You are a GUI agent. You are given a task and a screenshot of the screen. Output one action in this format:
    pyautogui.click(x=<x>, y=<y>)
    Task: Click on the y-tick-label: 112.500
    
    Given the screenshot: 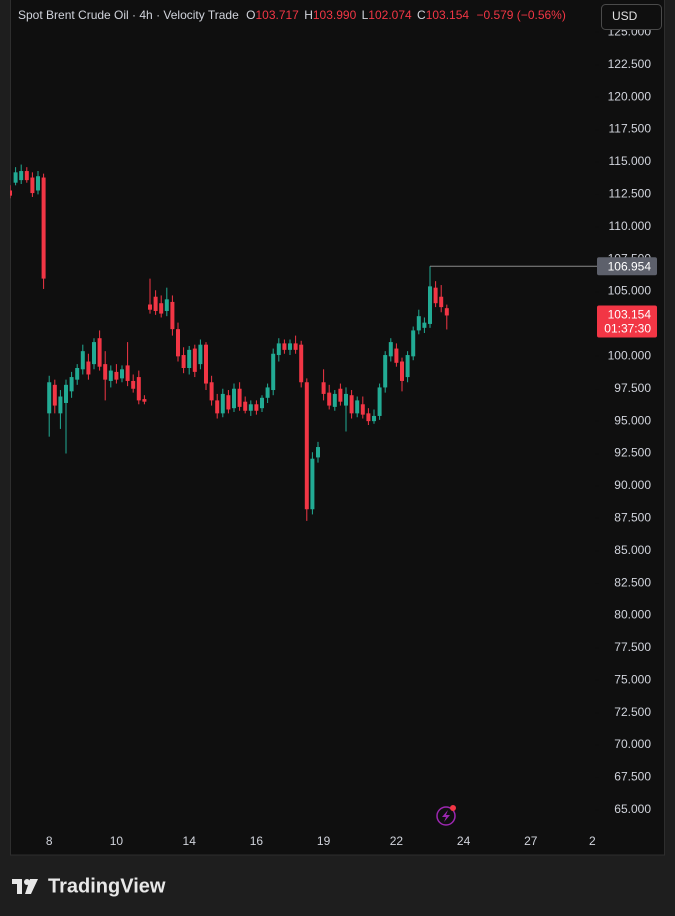 What is the action you would take?
    pyautogui.click(x=630, y=194)
    